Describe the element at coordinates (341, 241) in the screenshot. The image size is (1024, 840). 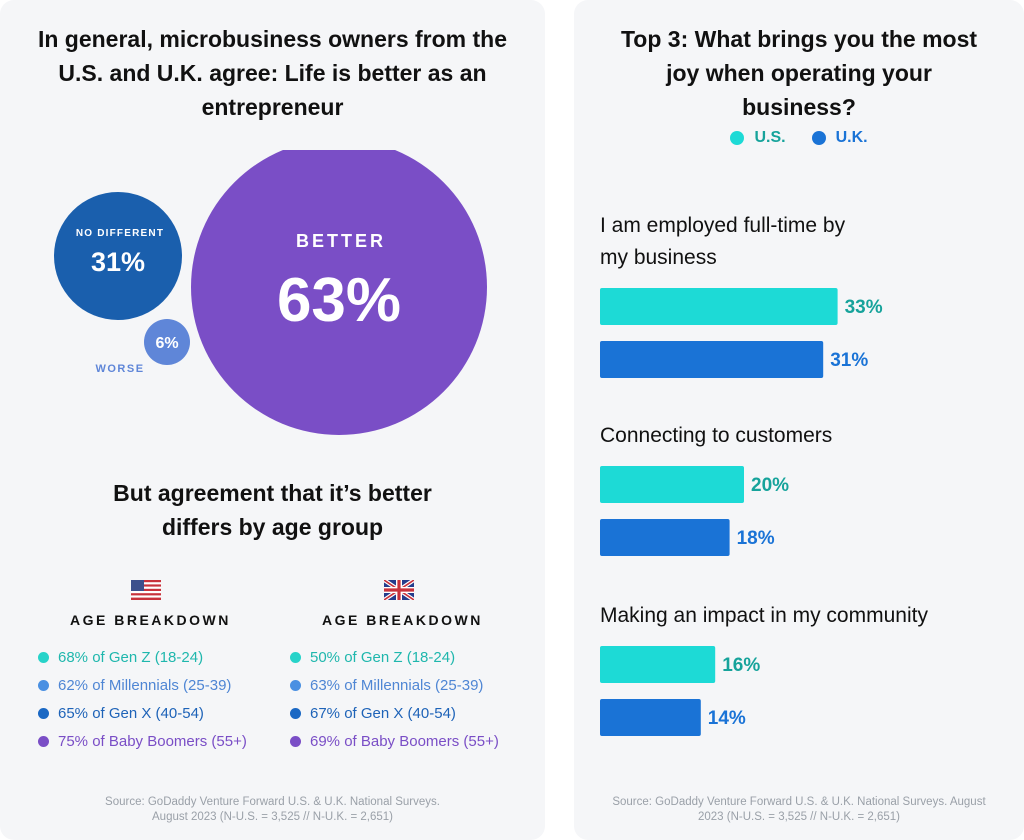
I see `bubble-better-label: BETTER` at that location.